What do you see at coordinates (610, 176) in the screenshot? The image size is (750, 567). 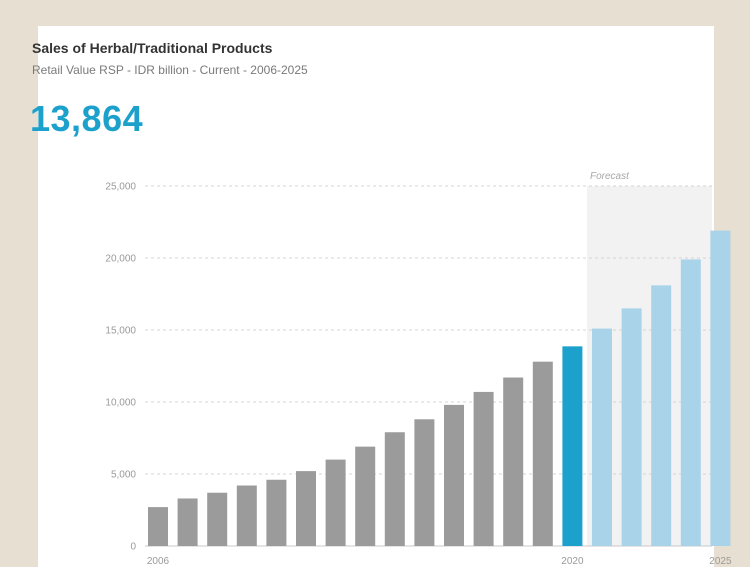 I see `forecast-label: Forecast` at bounding box center [610, 176].